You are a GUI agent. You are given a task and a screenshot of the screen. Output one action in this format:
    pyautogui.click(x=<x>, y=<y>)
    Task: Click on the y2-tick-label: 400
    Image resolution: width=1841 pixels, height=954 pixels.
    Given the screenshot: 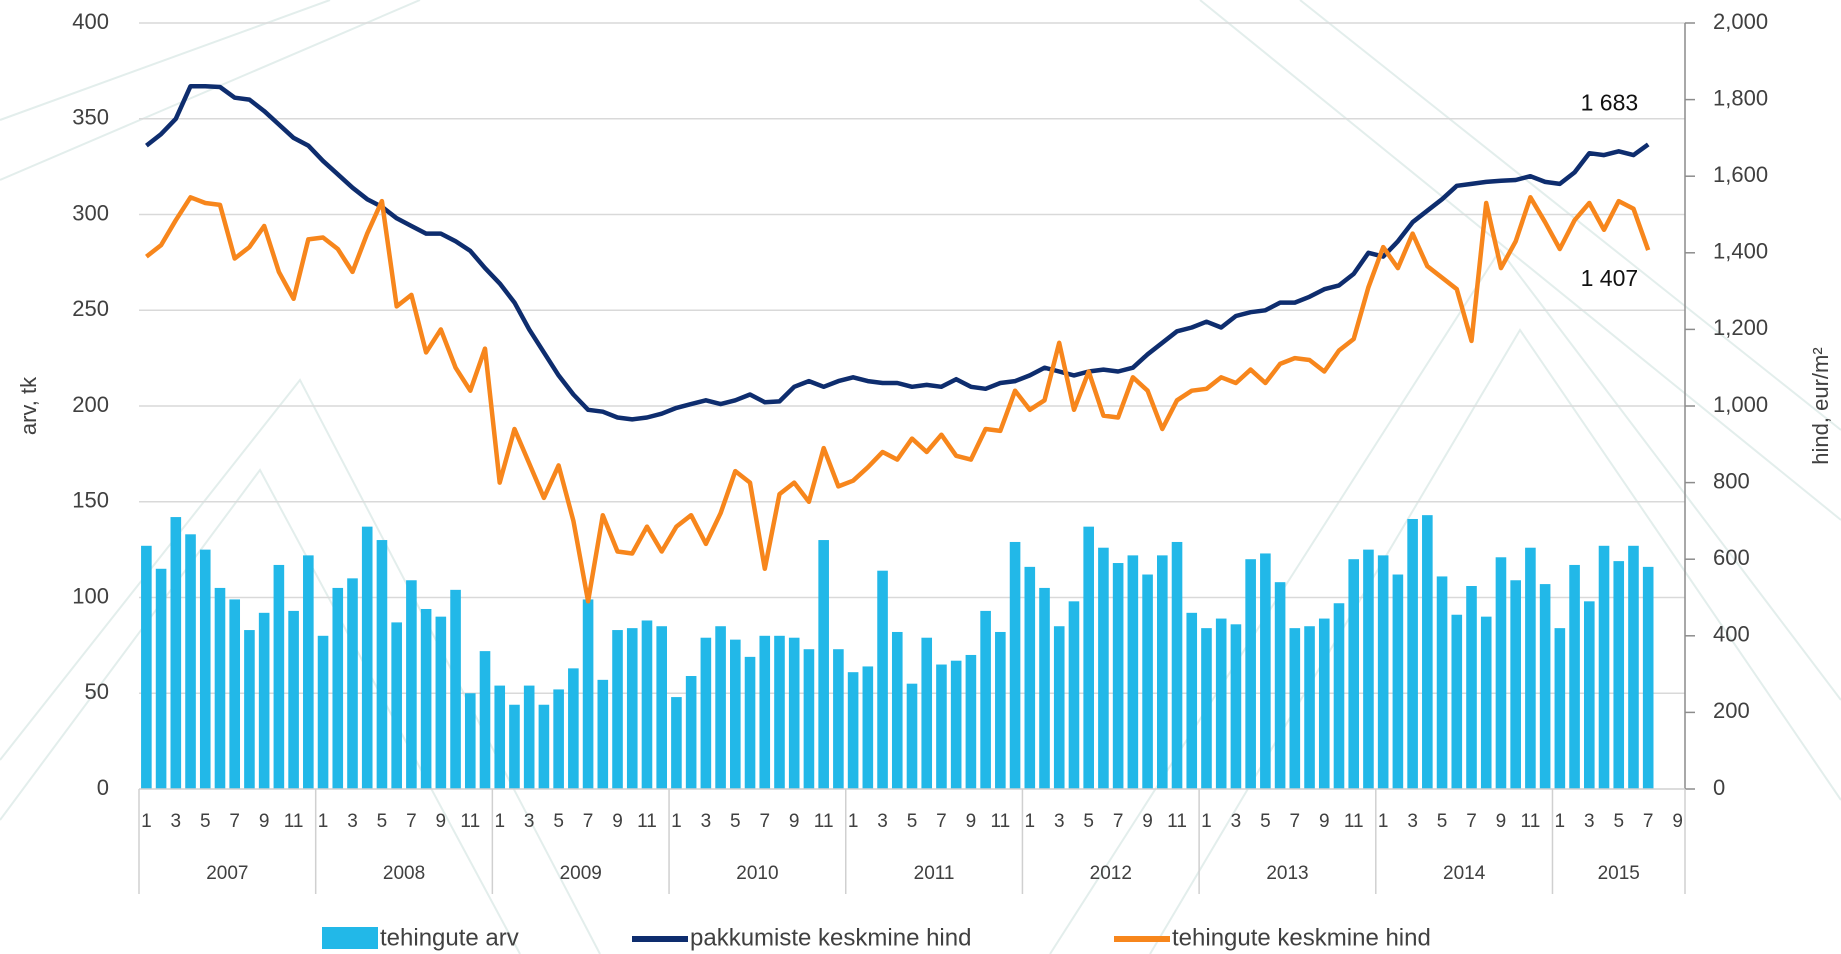 What is the action you would take?
    pyautogui.click(x=1731, y=634)
    